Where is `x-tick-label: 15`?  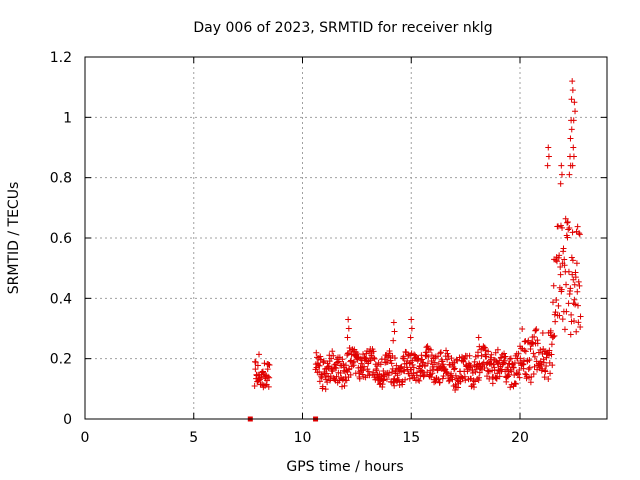 x-tick-label: 15 is located at coordinates (411, 438).